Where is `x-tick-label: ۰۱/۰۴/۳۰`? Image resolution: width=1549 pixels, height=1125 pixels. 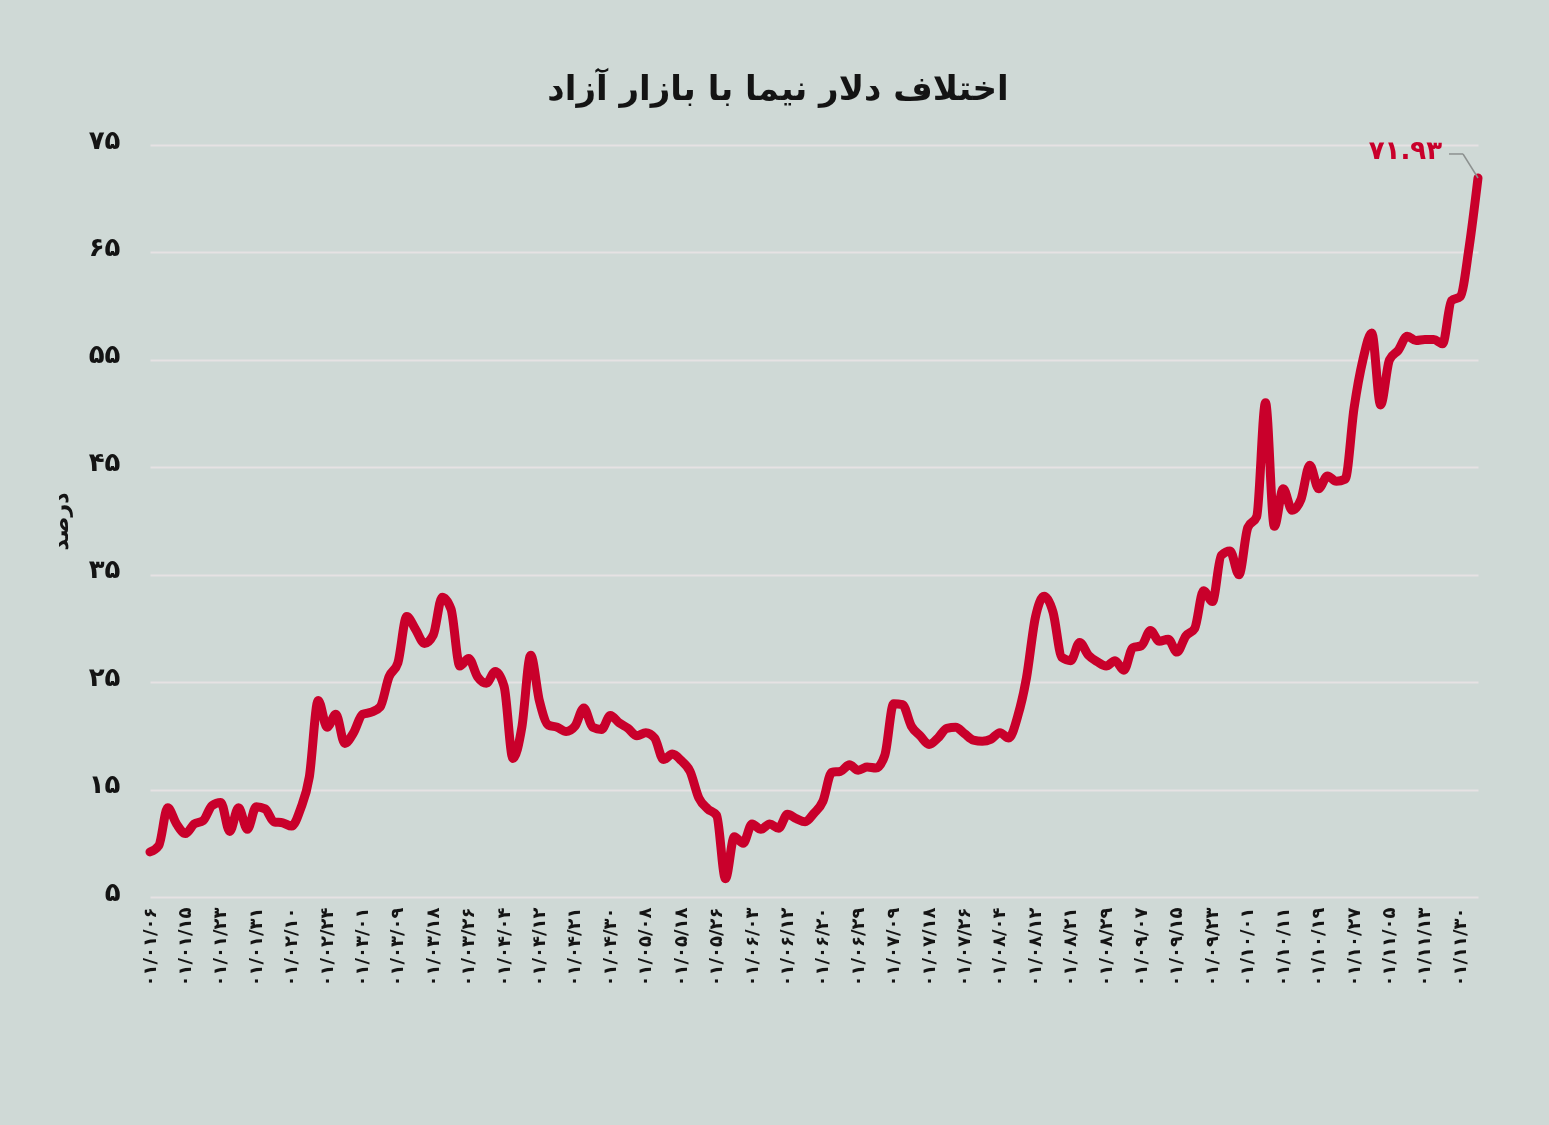 x-tick-label: ۰۱/۰۴/۳۰ is located at coordinates (609, 947).